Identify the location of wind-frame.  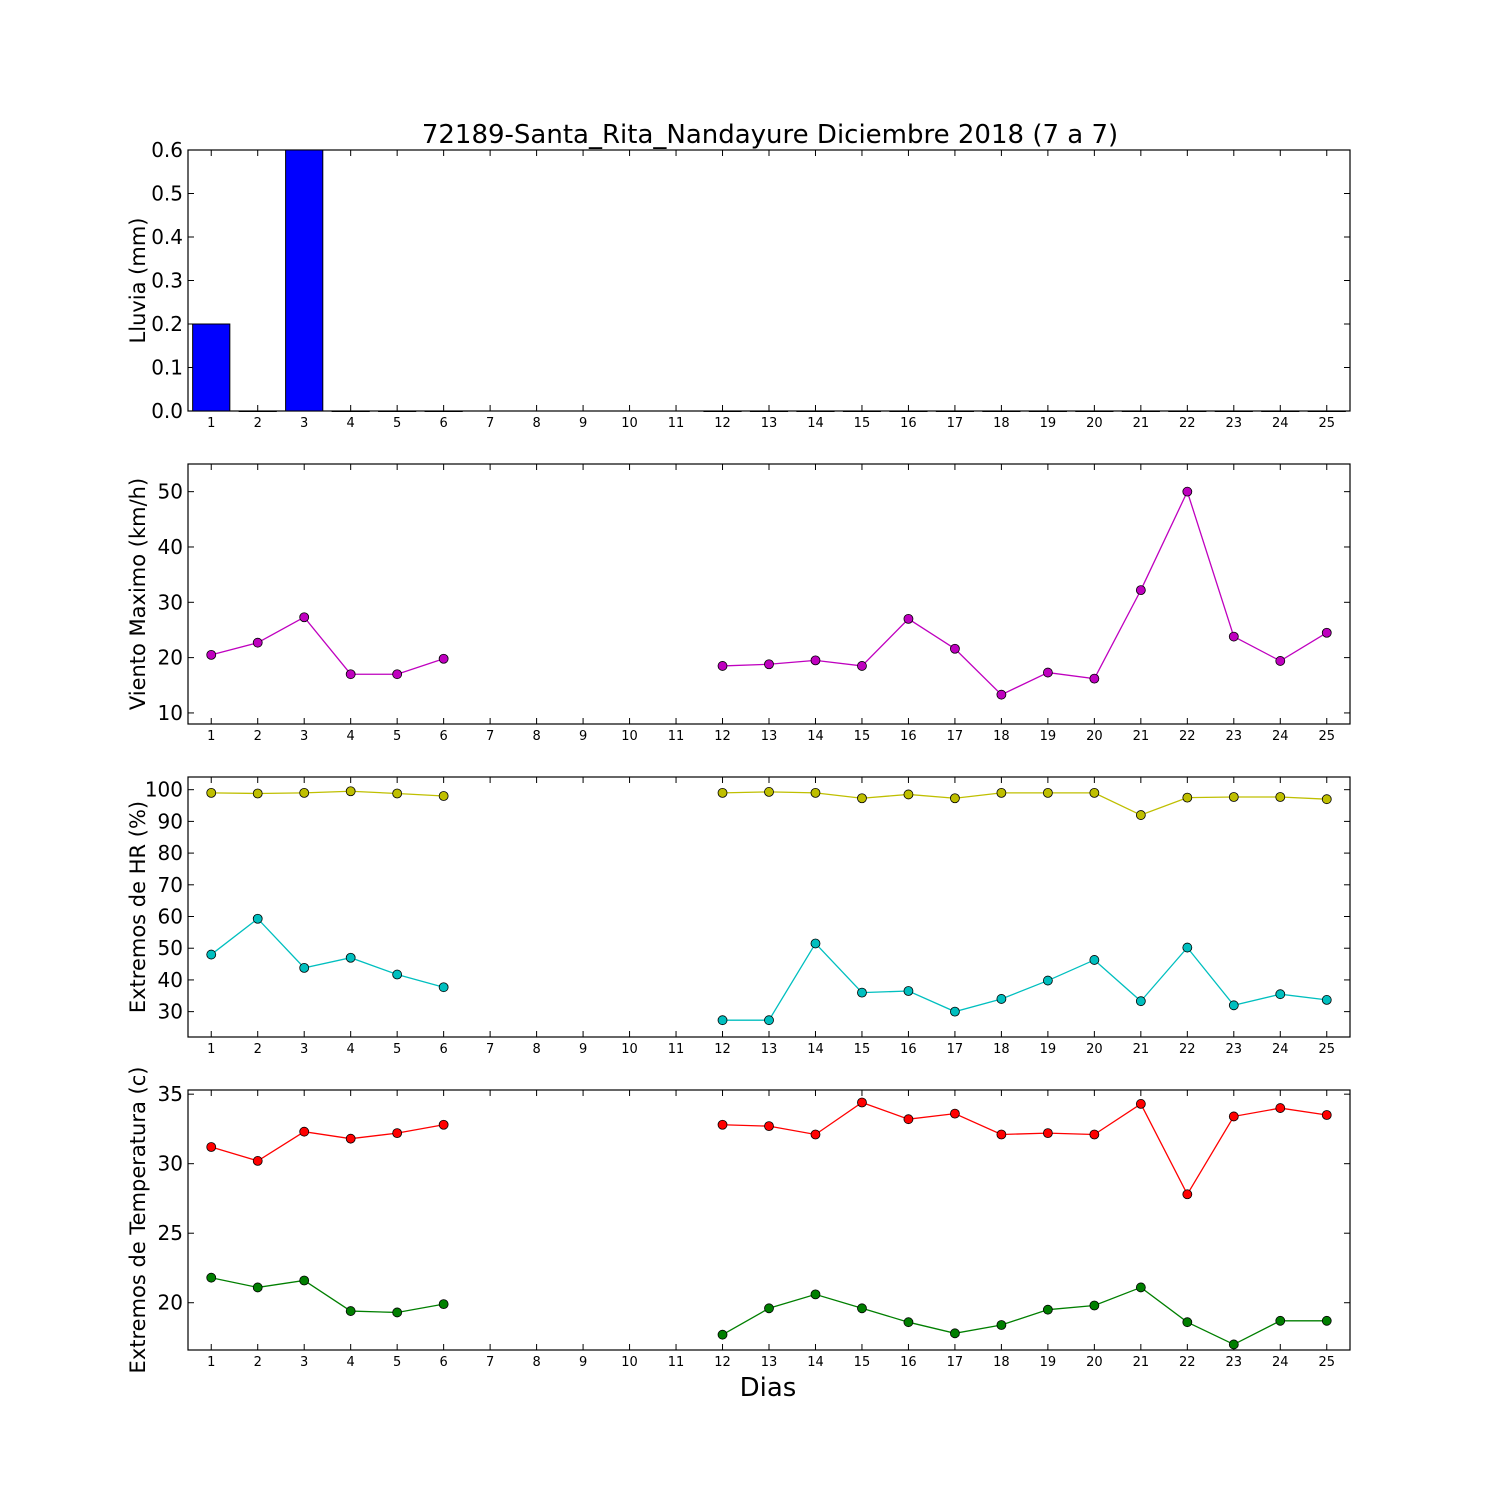
(769, 594).